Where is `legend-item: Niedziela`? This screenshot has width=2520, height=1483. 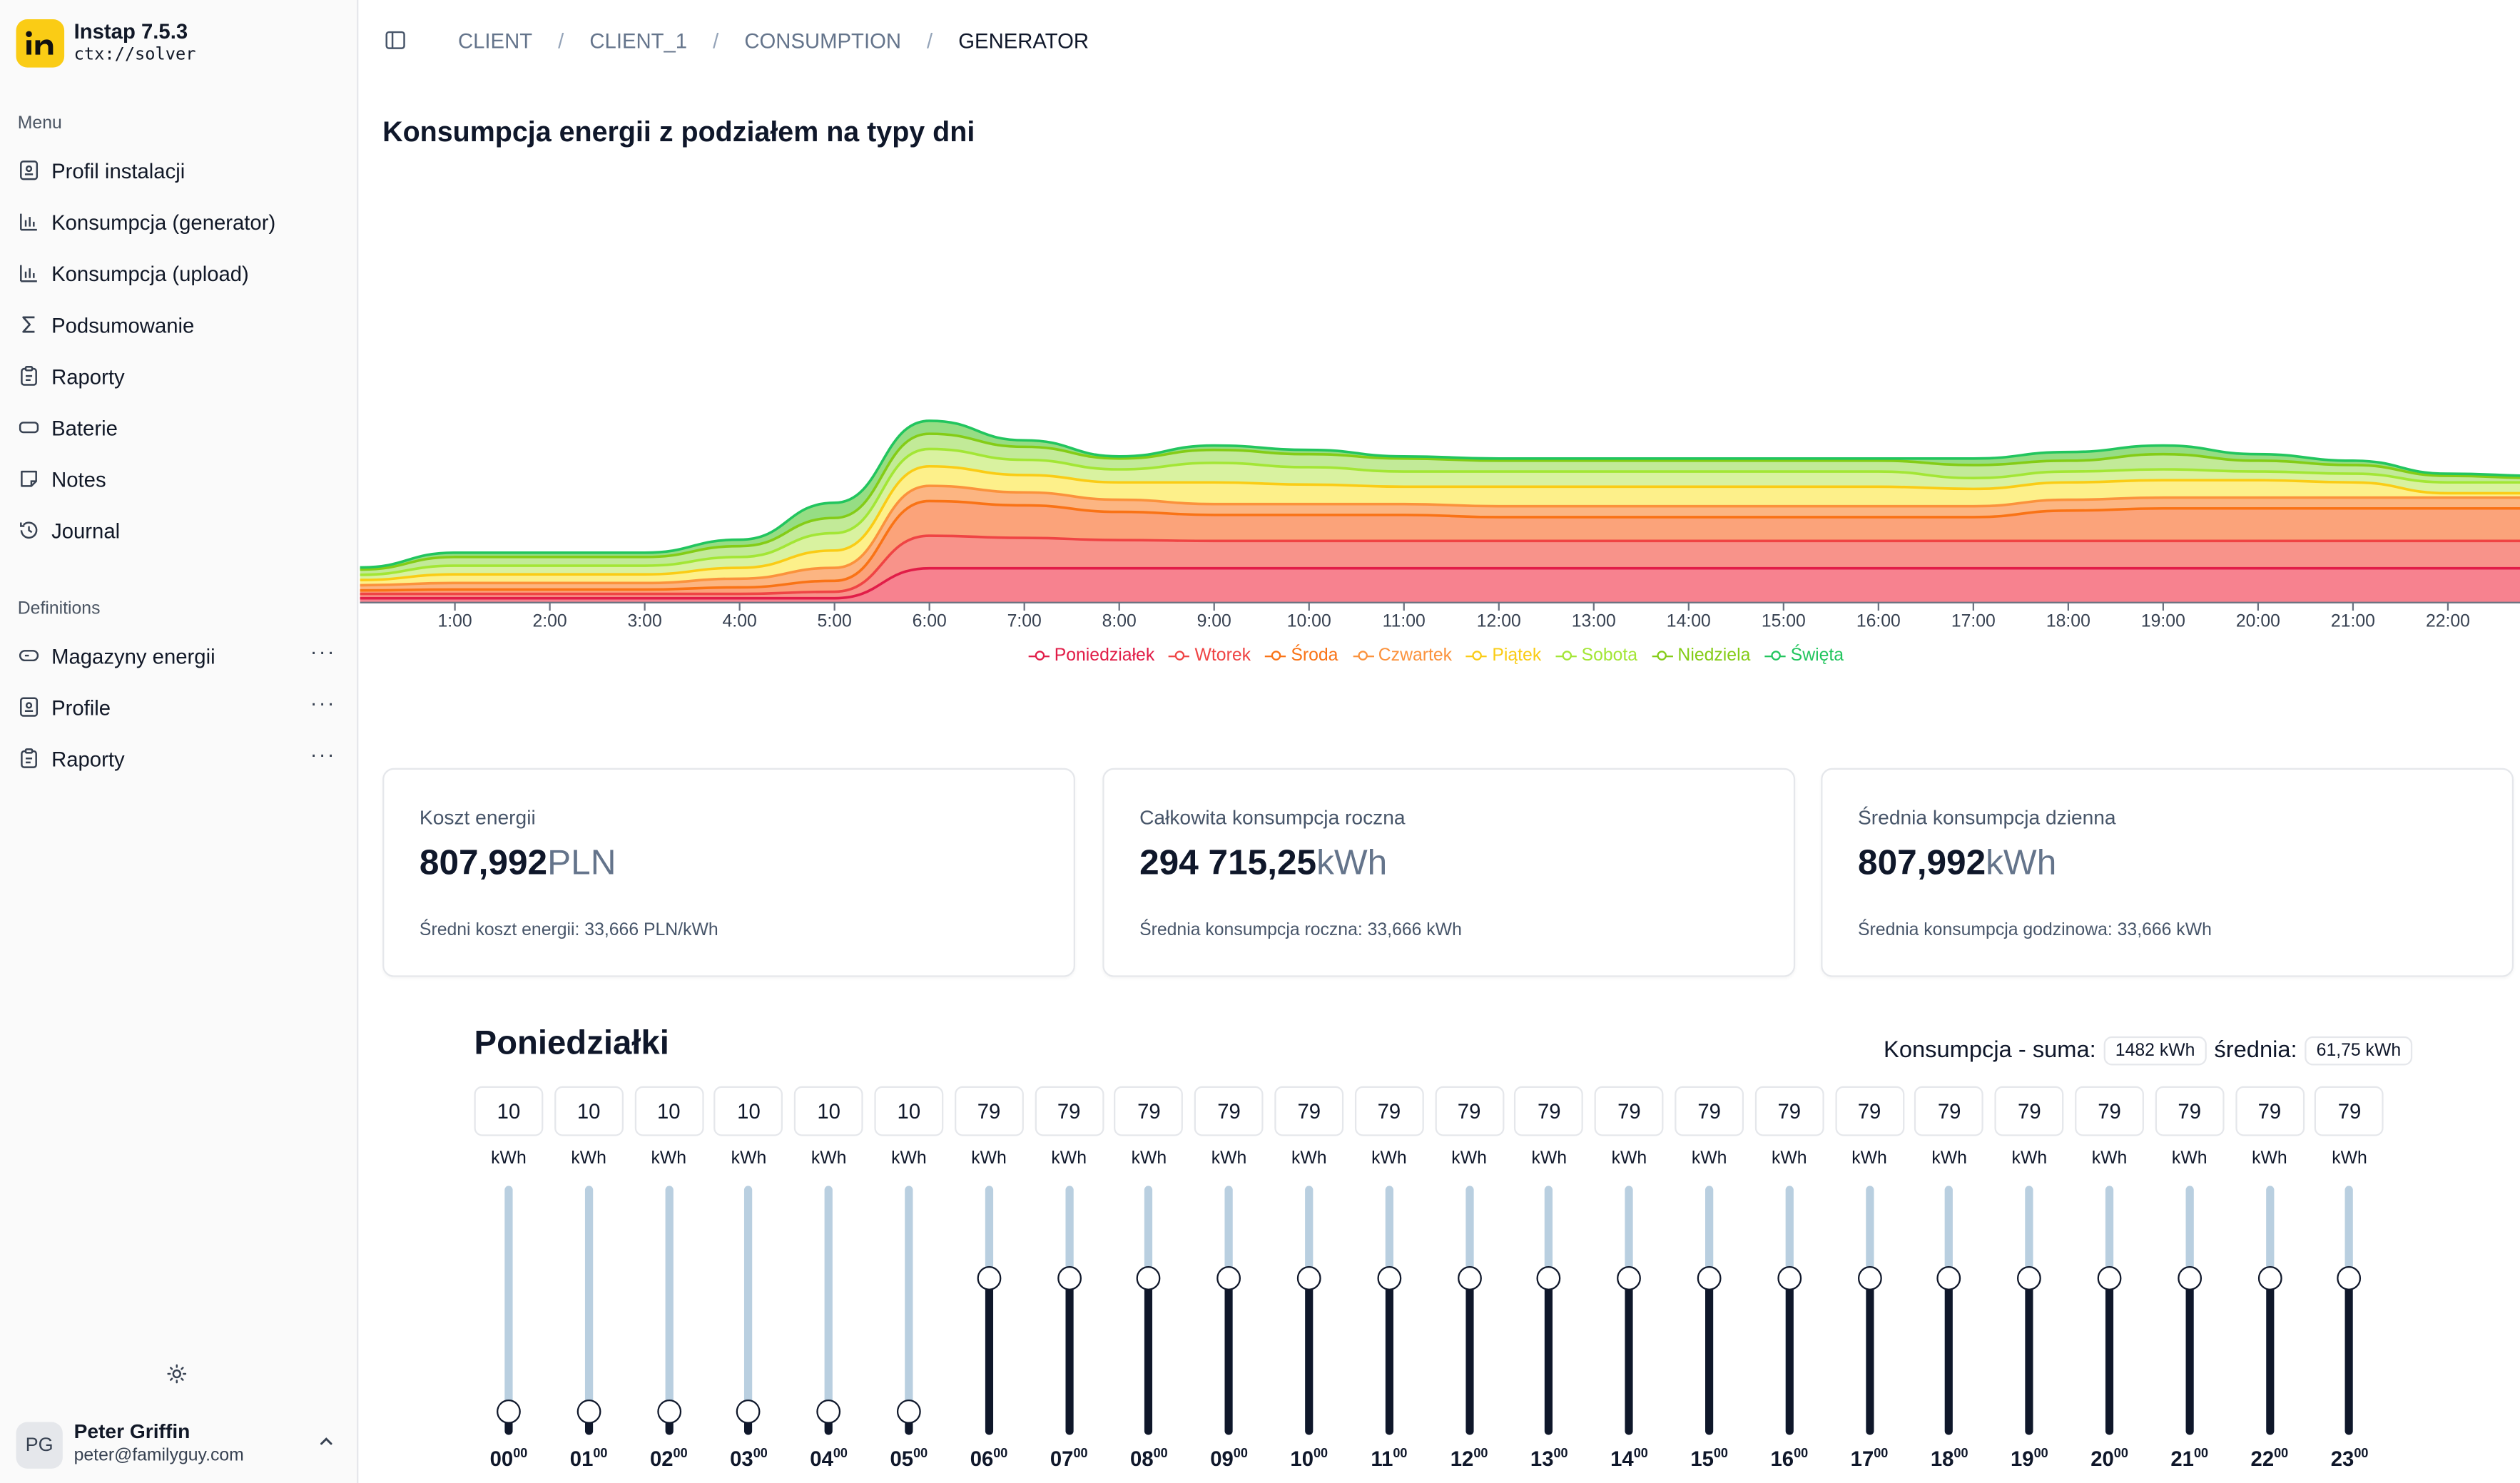 legend-item: Niedziela is located at coordinates (1701, 656).